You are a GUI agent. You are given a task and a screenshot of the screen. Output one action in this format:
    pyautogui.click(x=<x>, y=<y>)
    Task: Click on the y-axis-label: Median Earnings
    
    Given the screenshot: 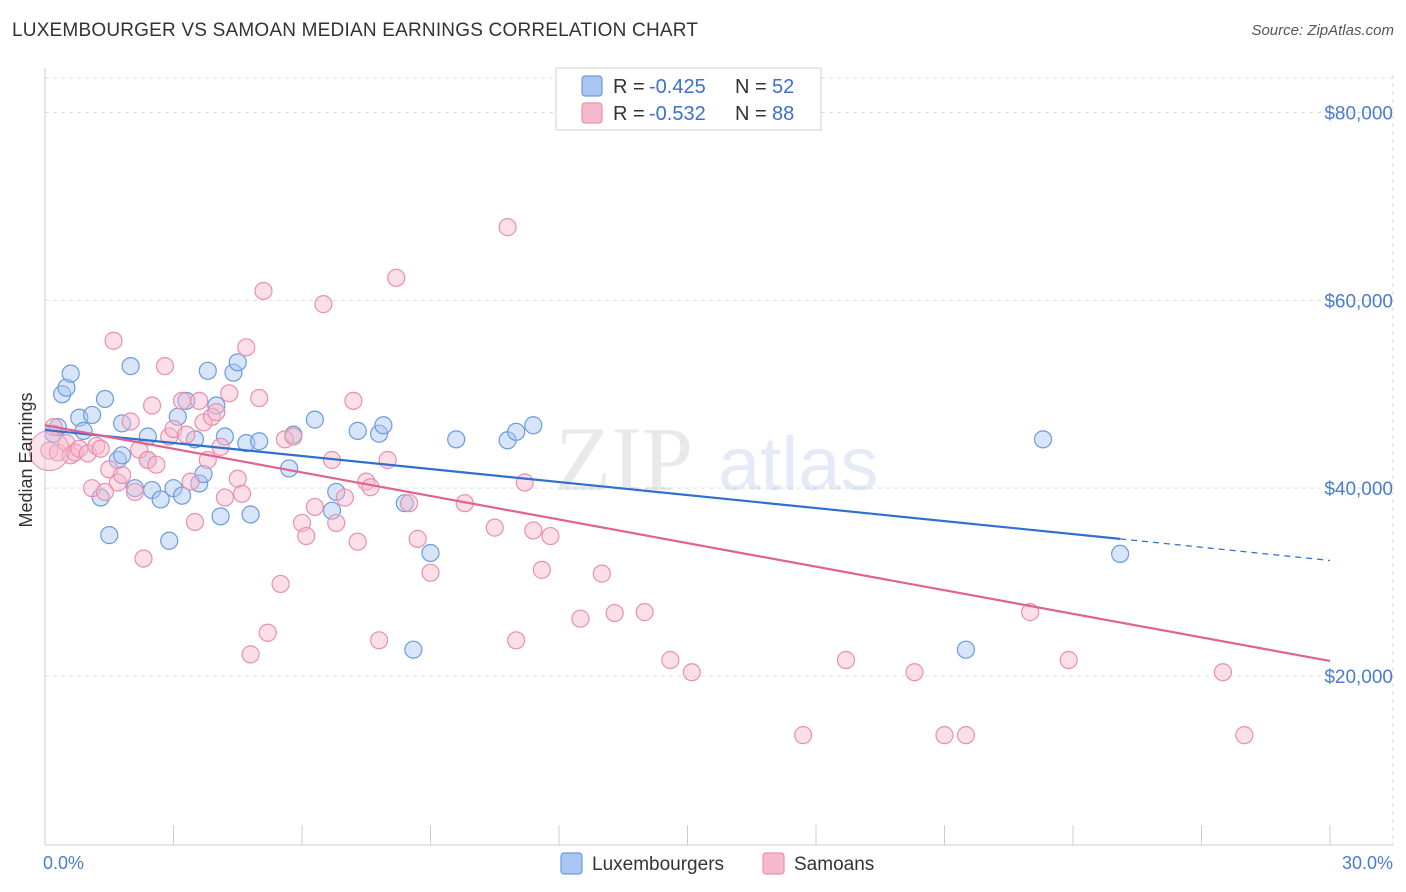 What is the action you would take?
    pyautogui.click(x=26, y=459)
    